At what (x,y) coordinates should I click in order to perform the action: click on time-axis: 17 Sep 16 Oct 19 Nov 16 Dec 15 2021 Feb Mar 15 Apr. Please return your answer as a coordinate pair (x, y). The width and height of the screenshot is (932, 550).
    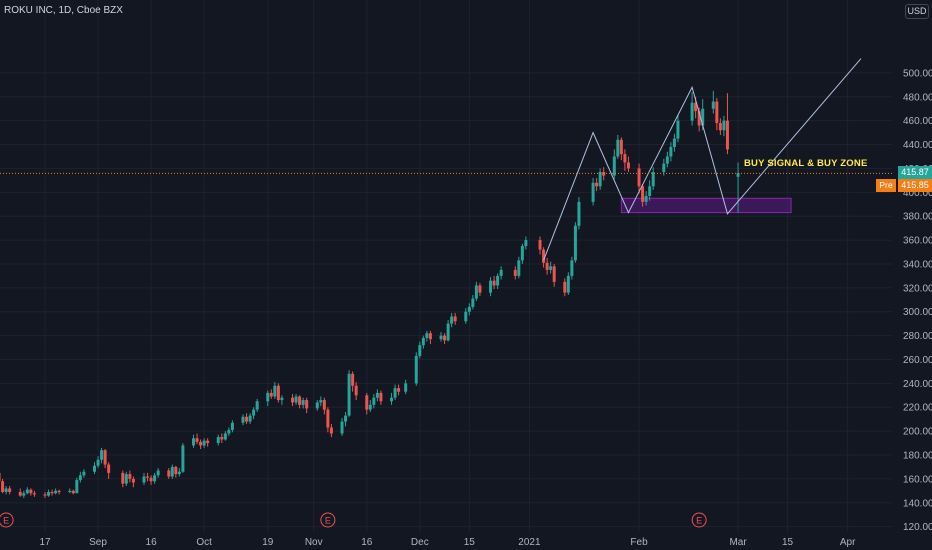
    Looking at the image, I should click on (447, 542).